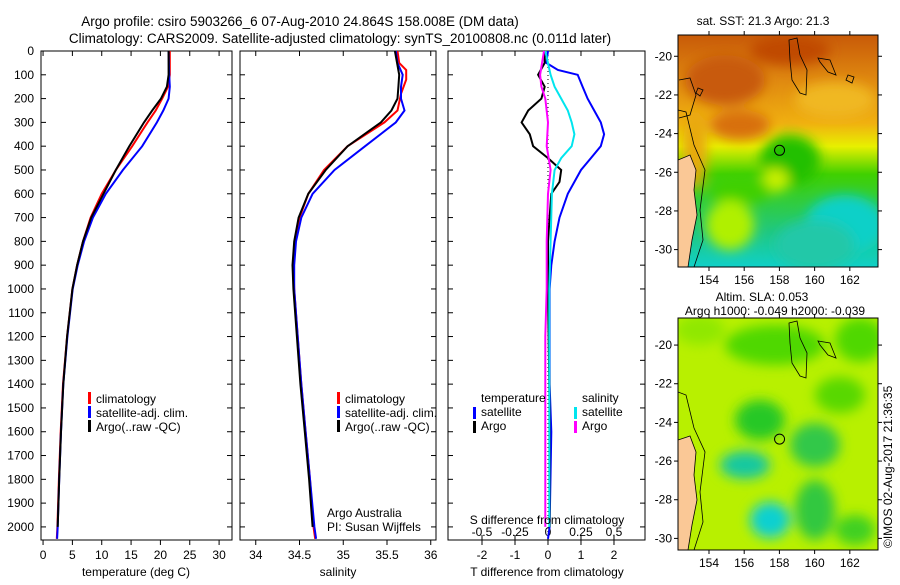 The height and width of the screenshot is (585, 900). Describe the element at coordinates (482, 555) in the screenshot. I see `x-tick-label: -2` at that location.